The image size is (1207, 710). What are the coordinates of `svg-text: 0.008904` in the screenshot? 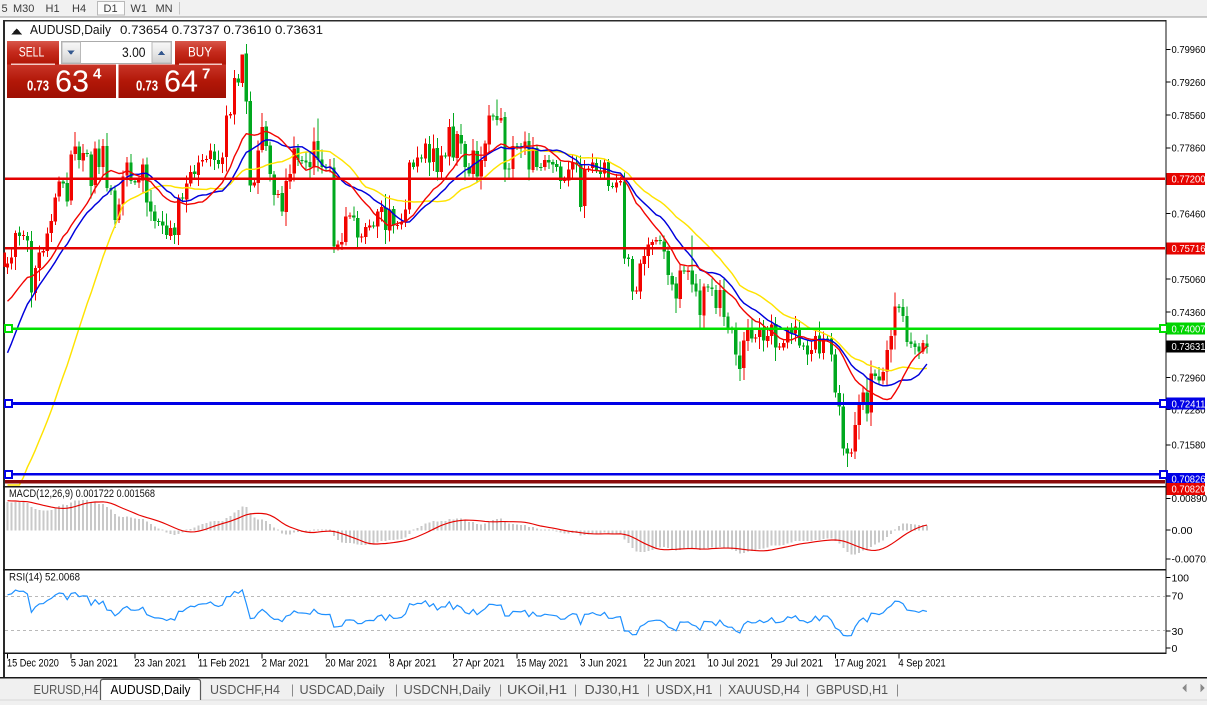 It's located at (1189, 499).